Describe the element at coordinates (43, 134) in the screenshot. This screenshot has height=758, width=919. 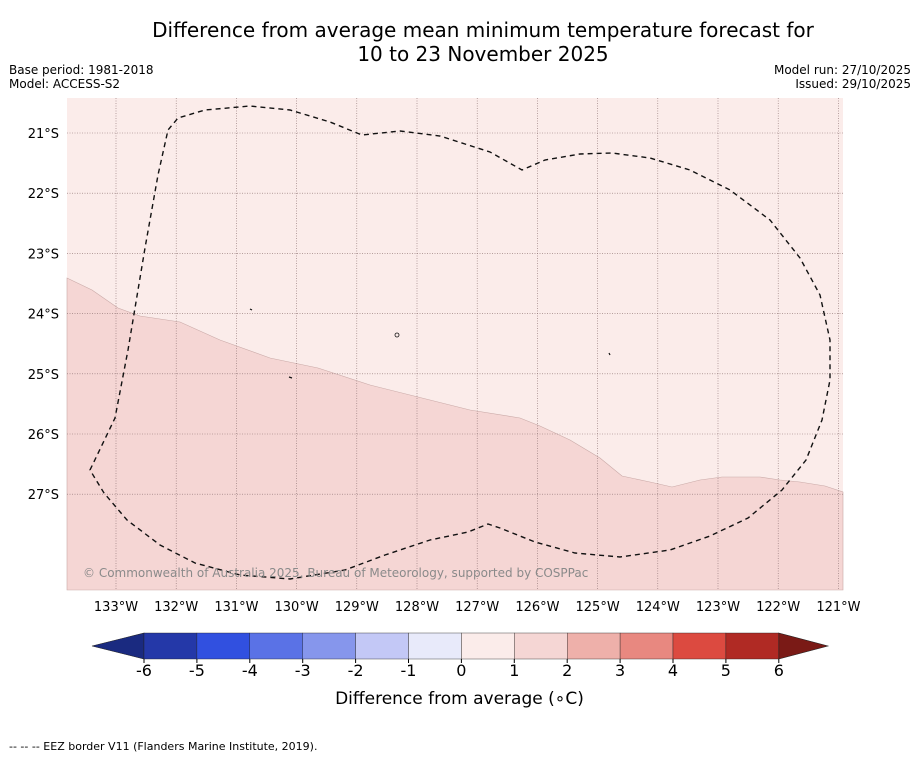
I see `latitude-label: 21°S` at that location.